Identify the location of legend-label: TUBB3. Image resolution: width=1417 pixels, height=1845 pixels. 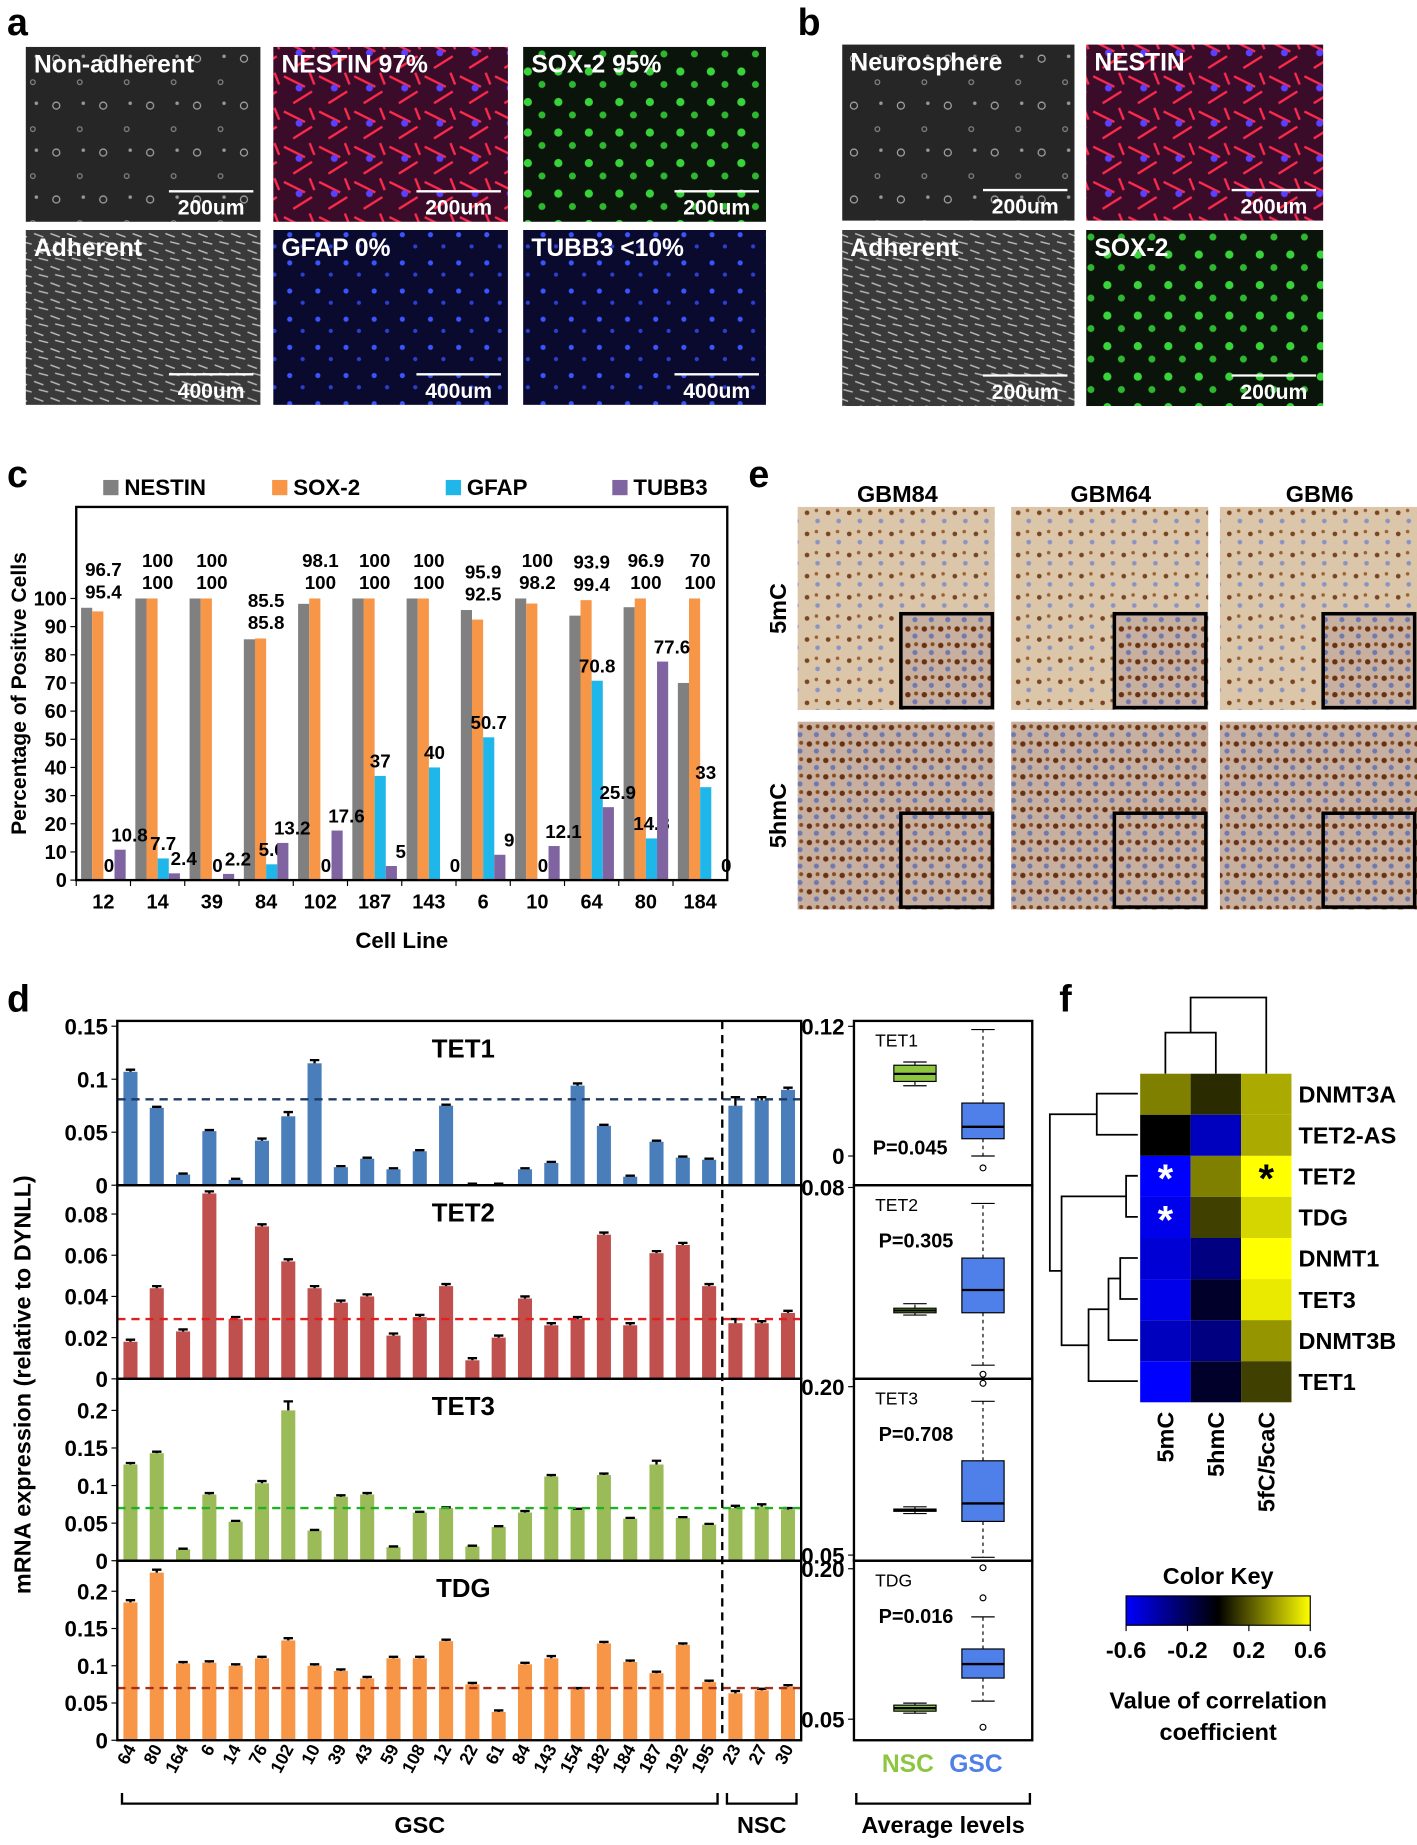
(670, 487).